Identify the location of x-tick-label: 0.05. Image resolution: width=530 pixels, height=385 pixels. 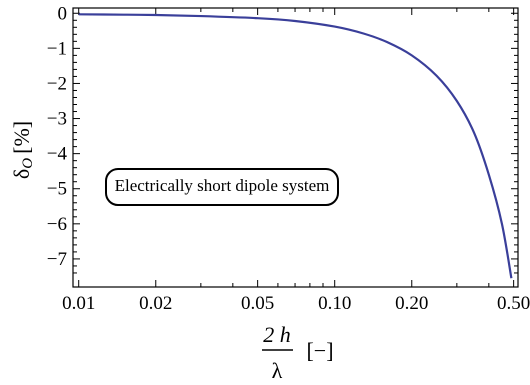
(257, 303).